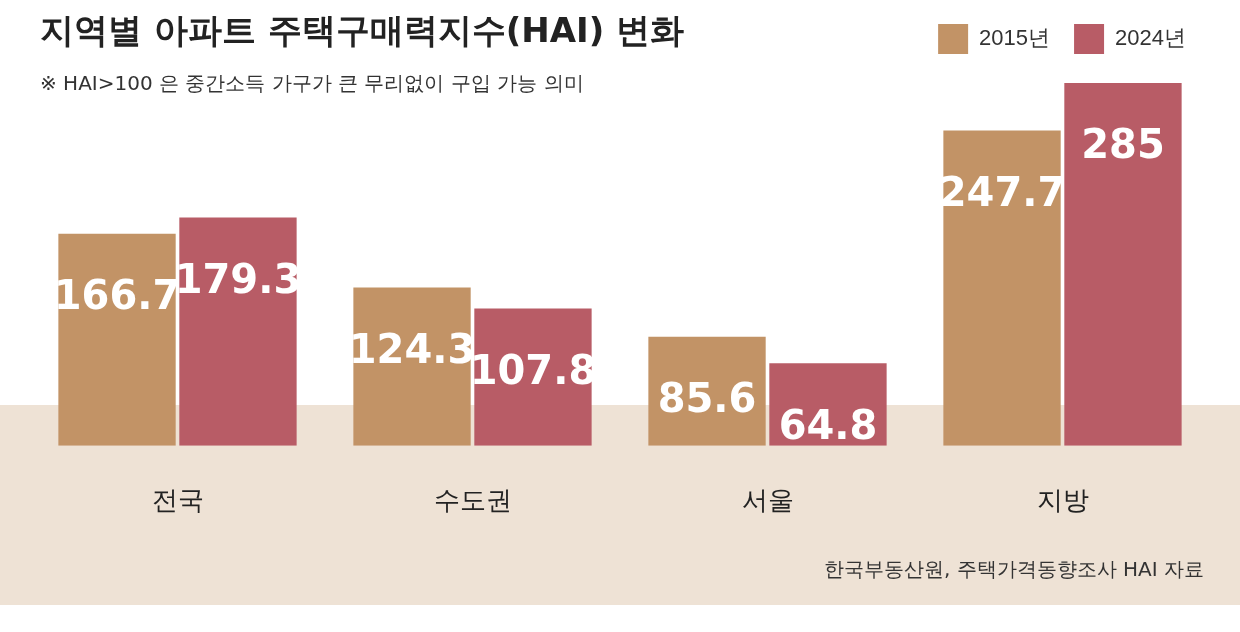 The width and height of the screenshot is (1240, 632). Describe the element at coordinates (1062, 499) in the screenshot. I see `x-tick-label: 지방` at that location.